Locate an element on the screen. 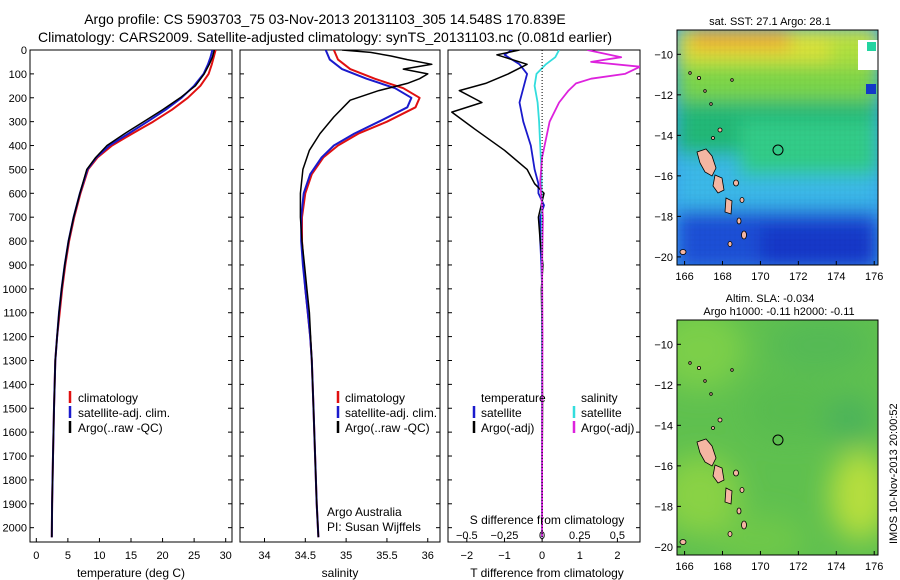  series-line-s-argo-adj- is located at coordinates (589, 294).